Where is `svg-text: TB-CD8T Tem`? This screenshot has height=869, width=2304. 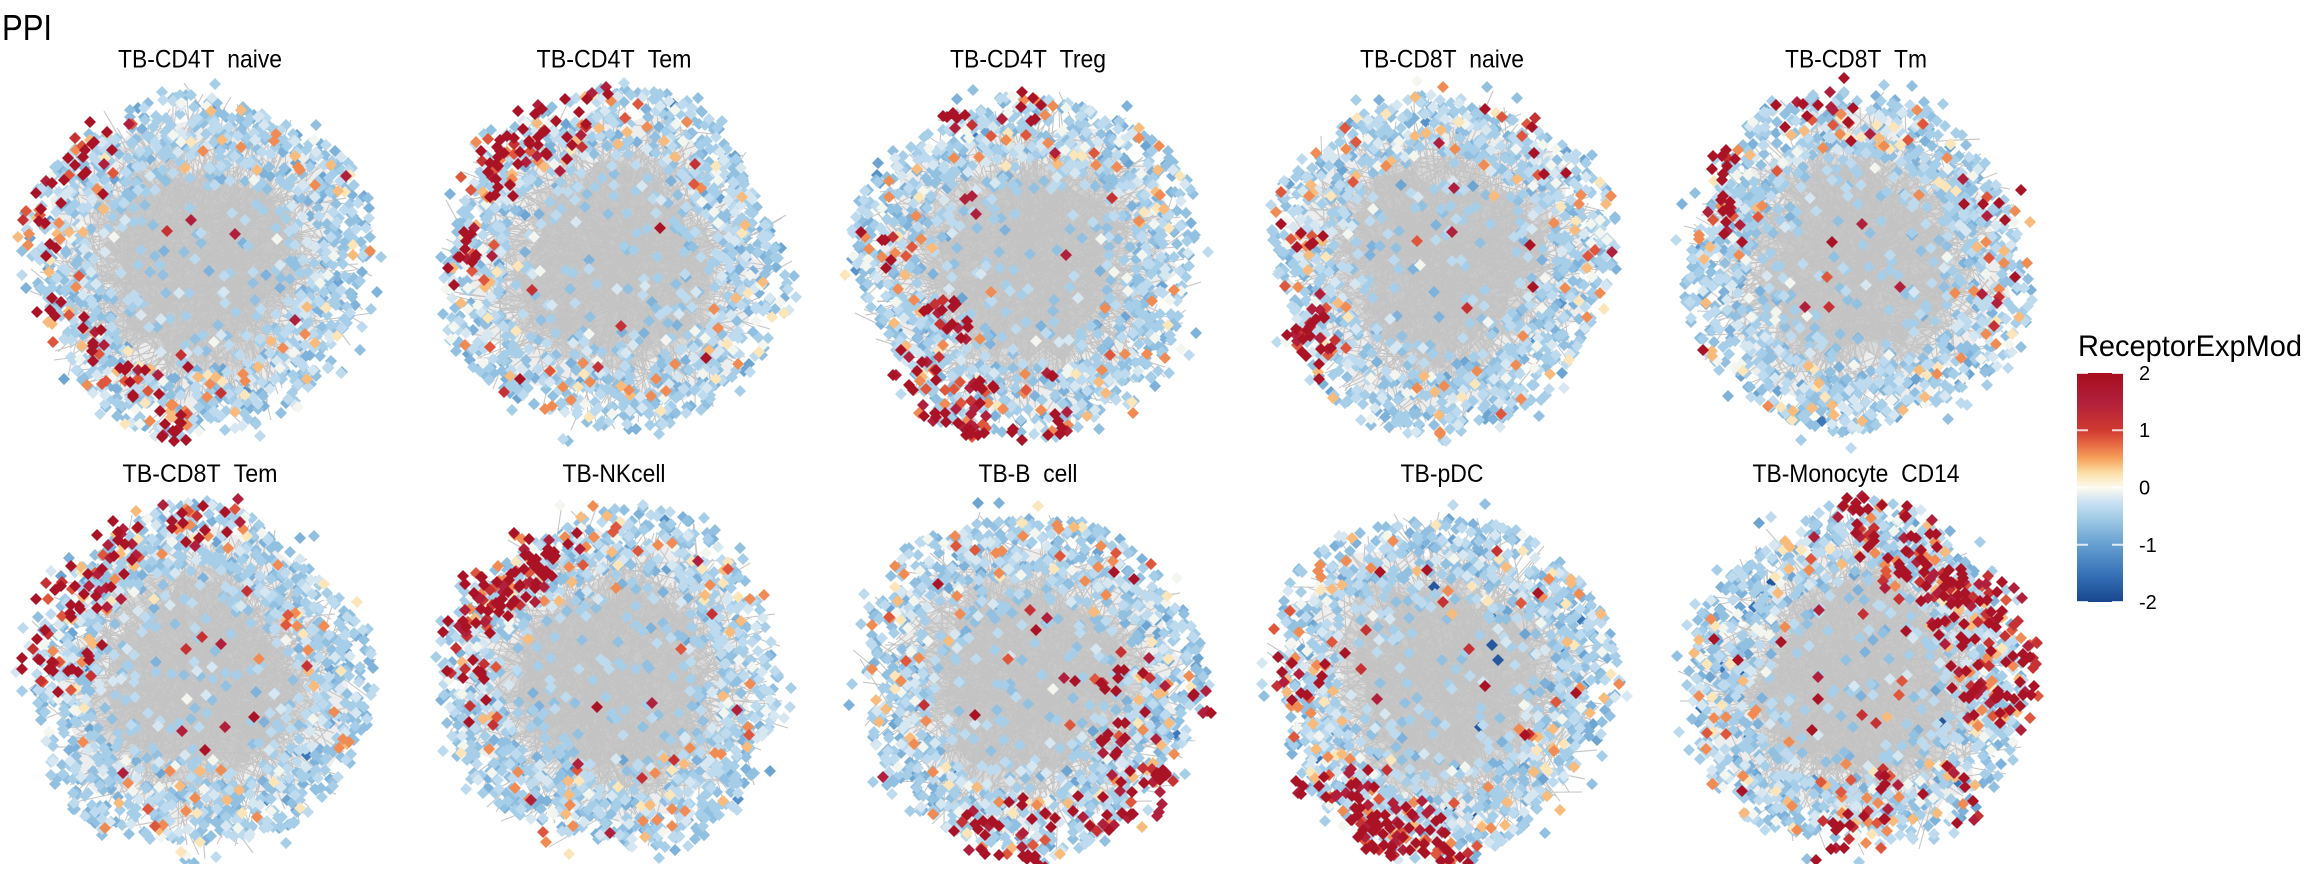 svg-text: TB-CD8T Tem is located at coordinates (200, 474).